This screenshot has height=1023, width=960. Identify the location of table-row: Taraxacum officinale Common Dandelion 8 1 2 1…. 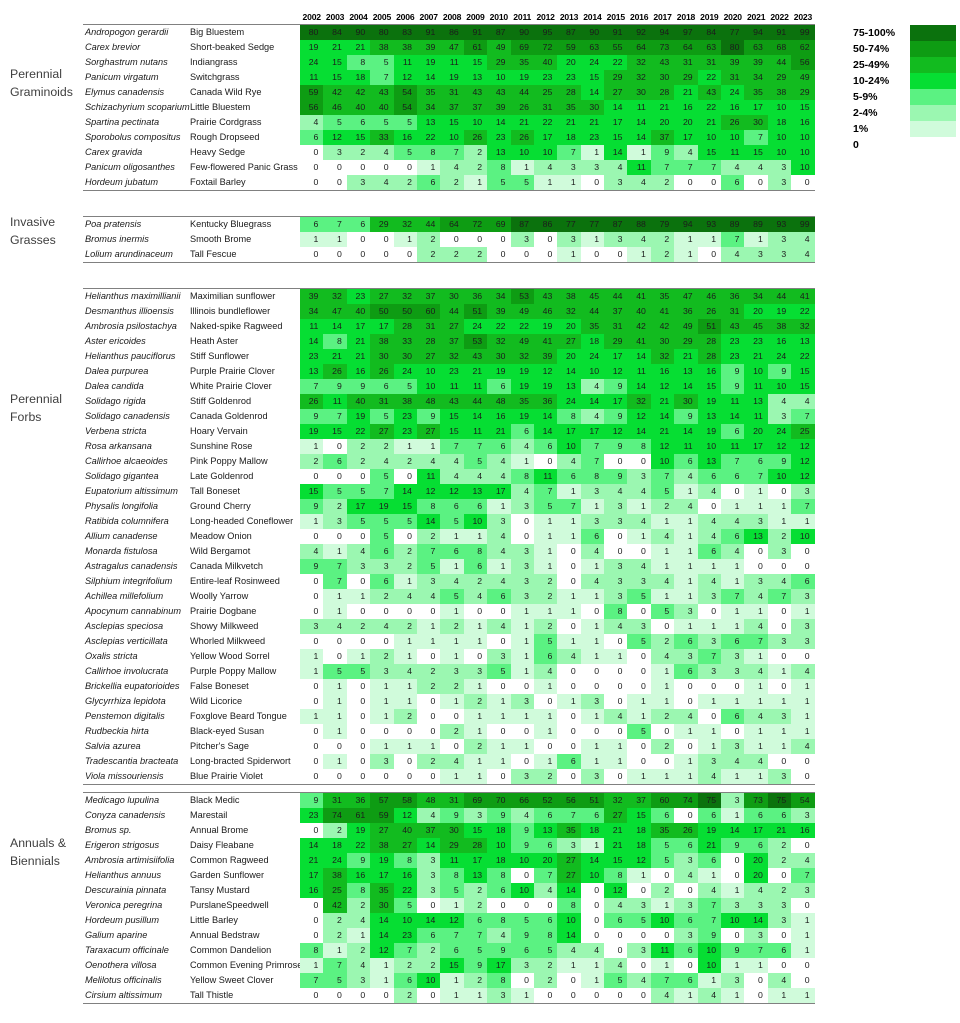
(449, 950).